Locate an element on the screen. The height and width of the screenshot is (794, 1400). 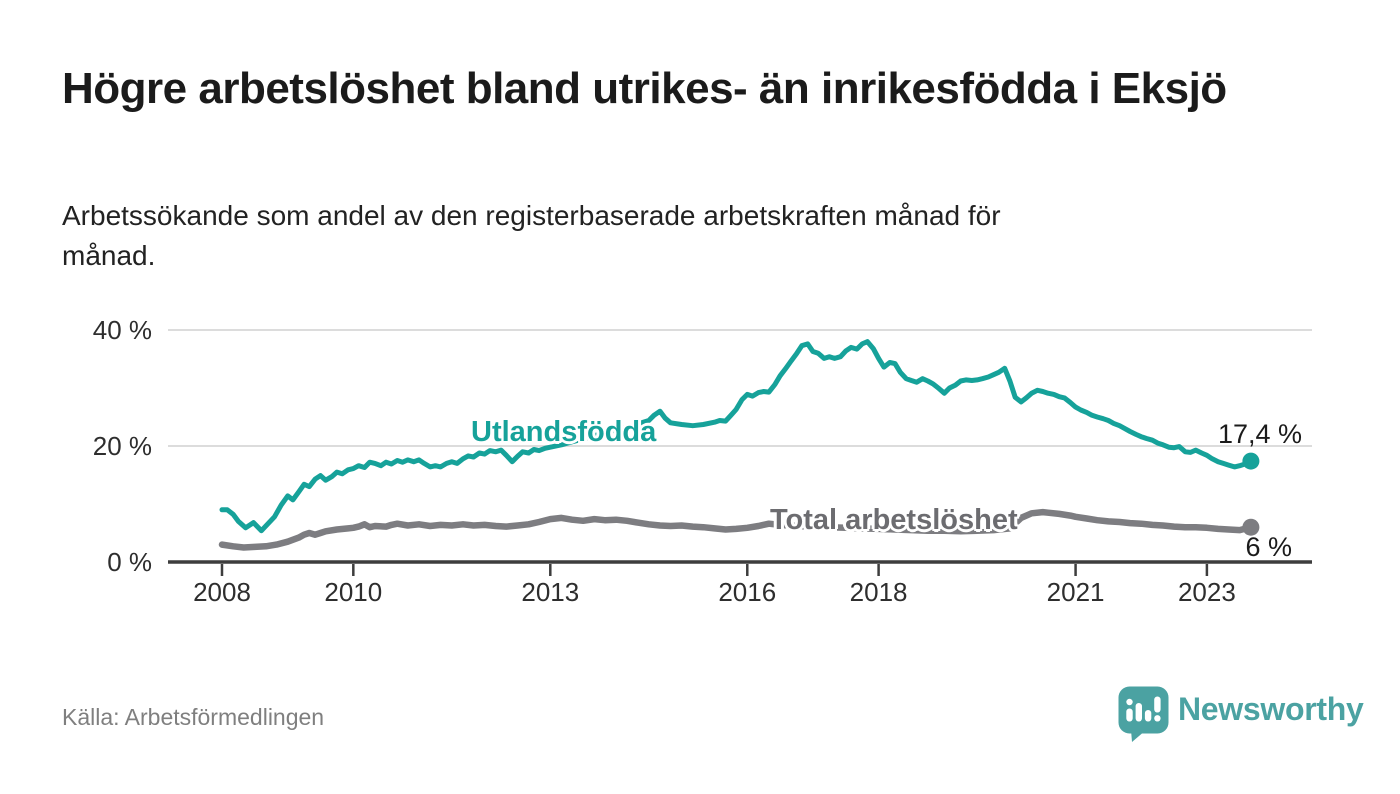
newsworthy-logo-icon is located at coordinates (1143, 714).